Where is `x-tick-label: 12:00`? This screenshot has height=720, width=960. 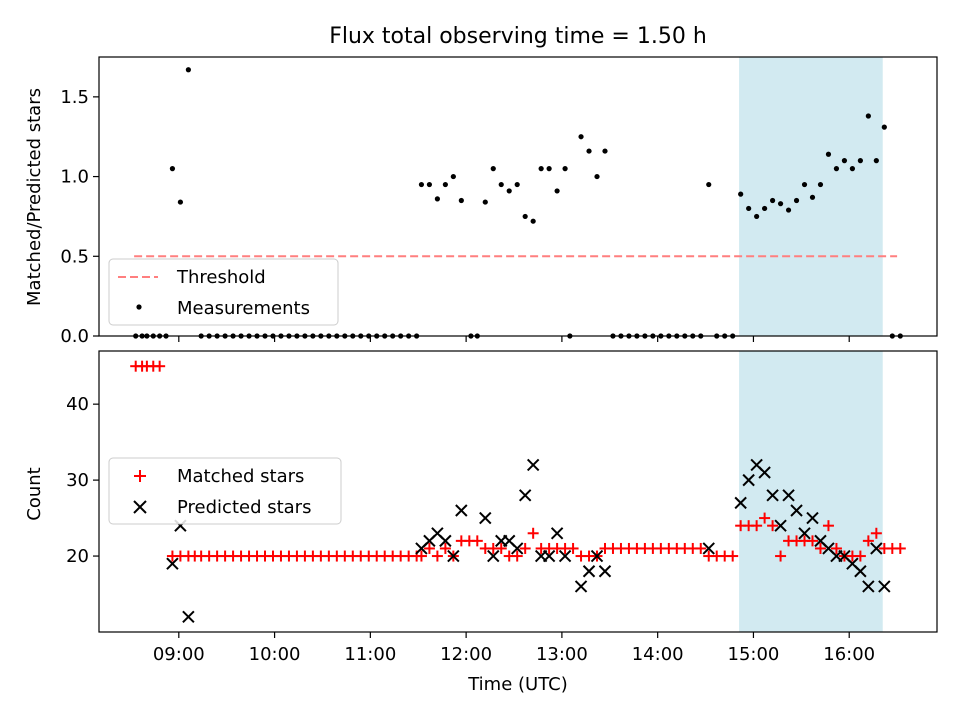 x-tick-label: 12:00 is located at coordinates (466, 654).